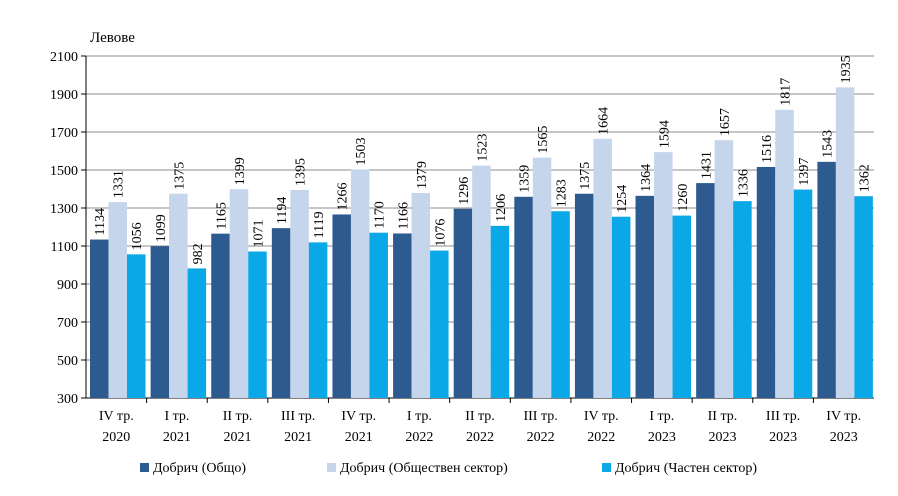 The width and height of the screenshot is (898, 496). What do you see at coordinates (828, 144) in the screenshot?
I see `data-label-total: 1543` at bounding box center [828, 144].